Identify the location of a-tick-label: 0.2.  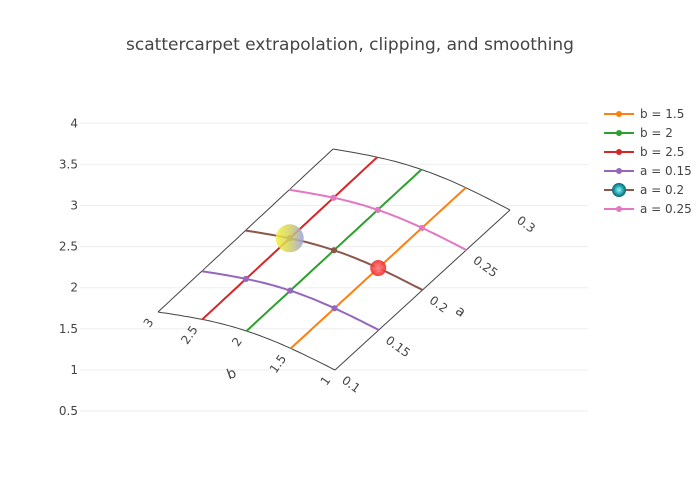
(439, 304).